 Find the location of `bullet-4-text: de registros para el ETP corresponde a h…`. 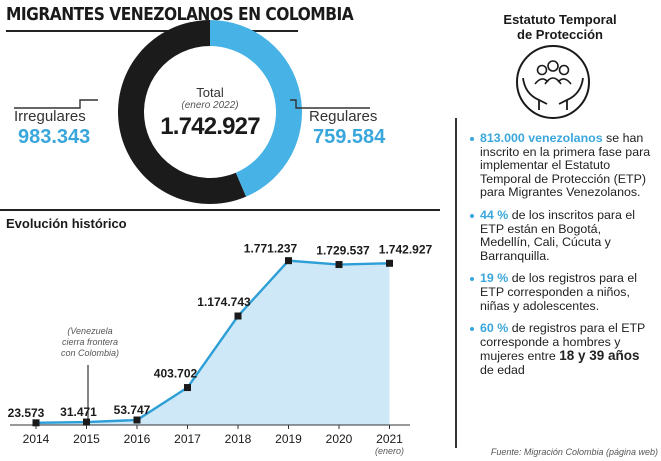

bullet-4-text: de registros para el ETP corresponde a h… is located at coordinates (563, 342).